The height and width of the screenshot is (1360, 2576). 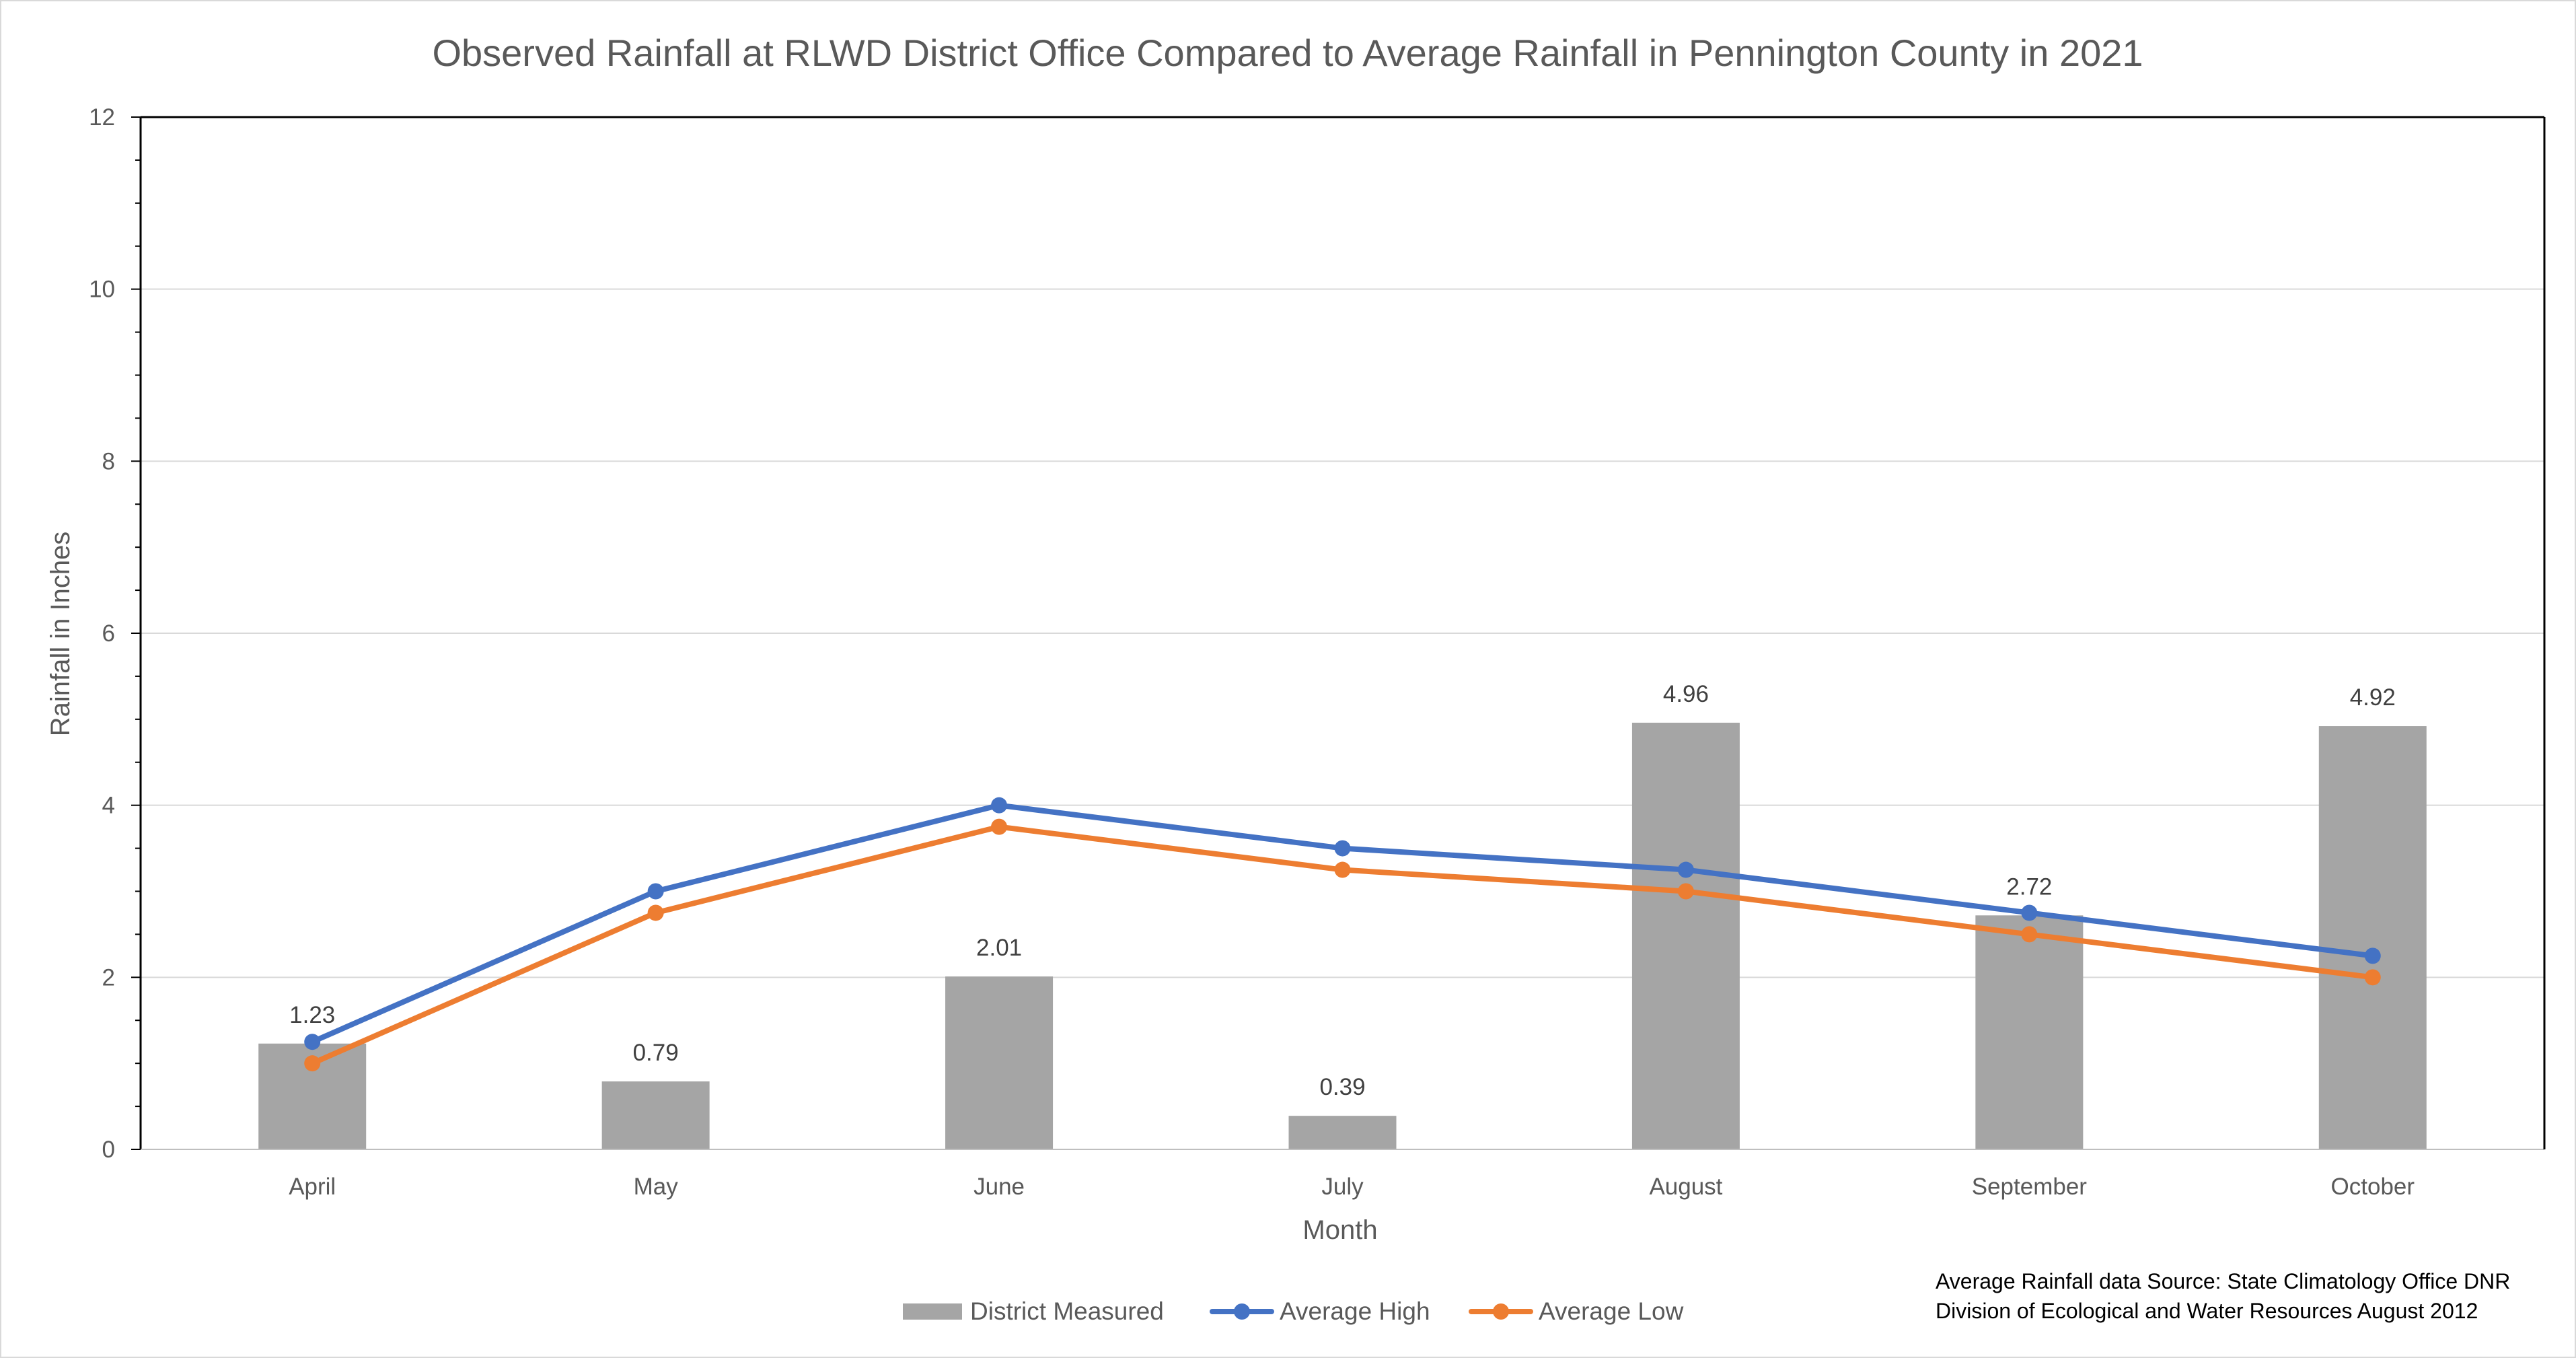 What do you see at coordinates (2373, 698) in the screenshot?
I see `bar-data-label-october: 4.92` at bounding box center [2373, 698].